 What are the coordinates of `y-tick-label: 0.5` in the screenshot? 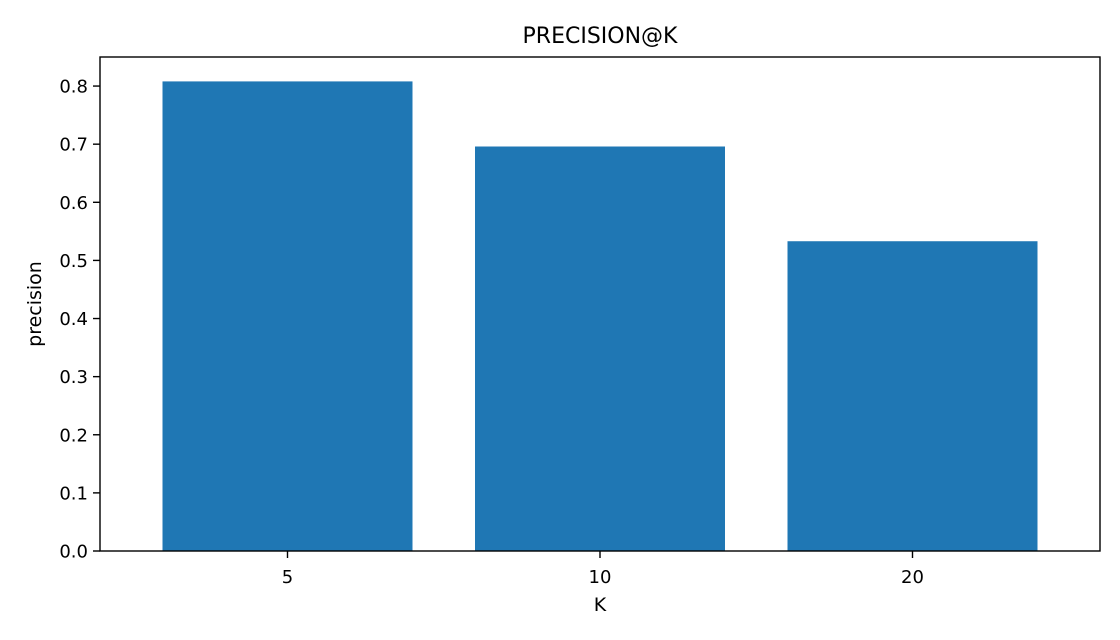 It's located at (73, 261).